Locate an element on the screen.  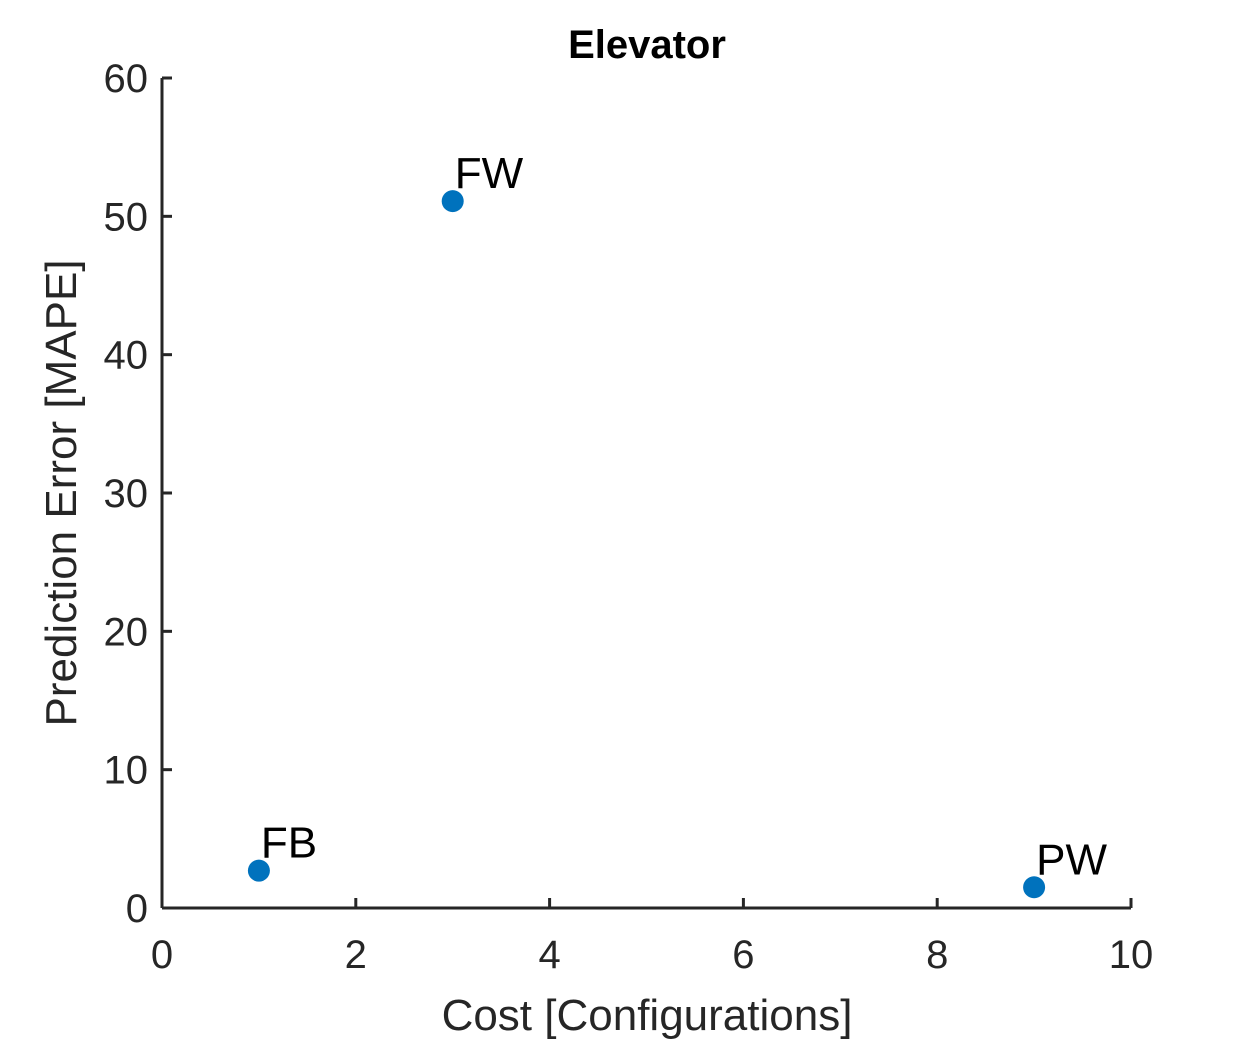
y-ticks: 0 10 20 30 40 50 60 is located at coordinates (138, 494).